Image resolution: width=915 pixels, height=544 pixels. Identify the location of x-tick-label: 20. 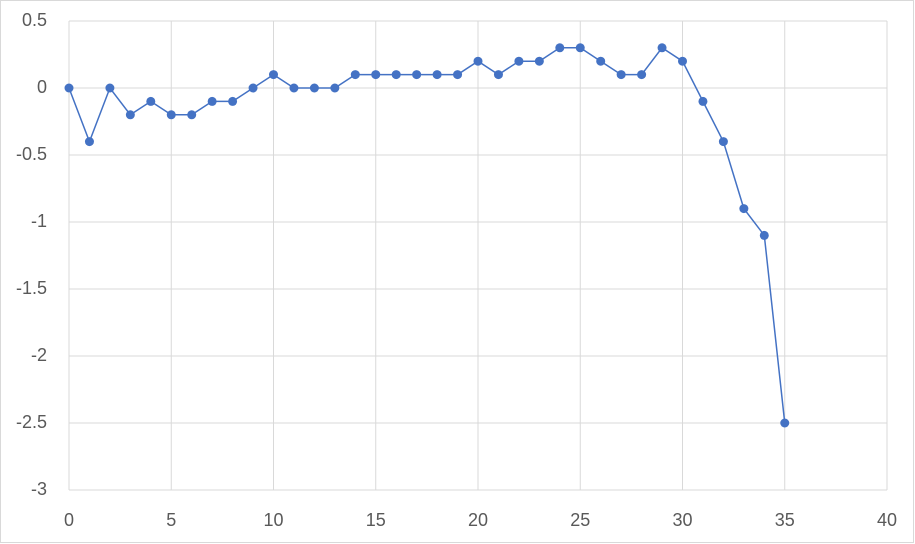
(478, 520).